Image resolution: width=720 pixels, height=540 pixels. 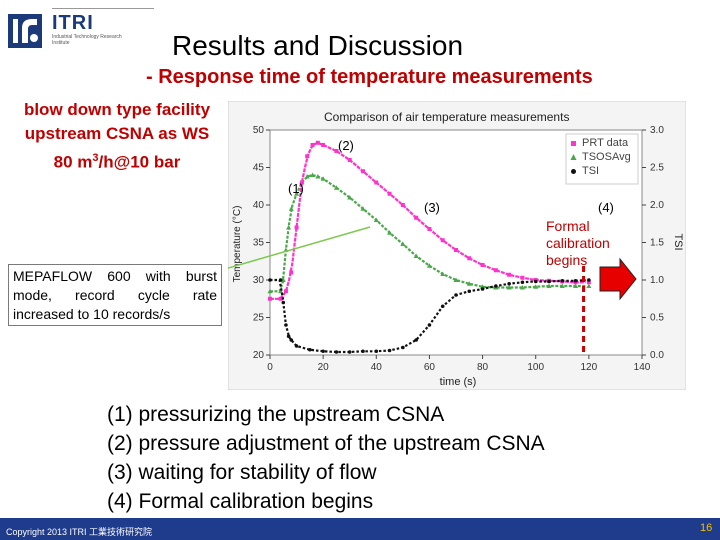 I want to click on y-tick-label: 45, so click(x=259, y=168).